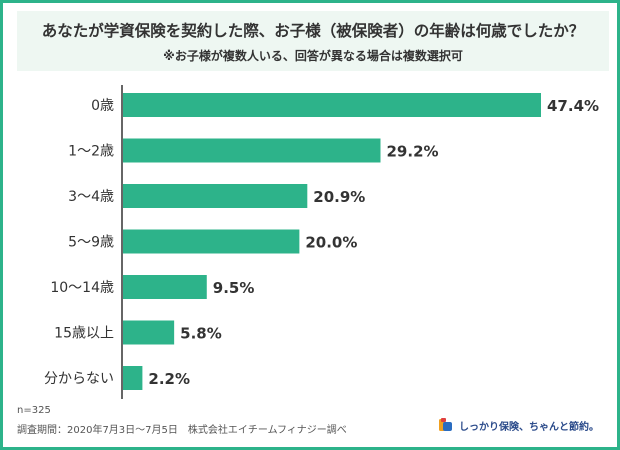 Image resolution: width=620 pixels, height=450 pixels. I want to click on category-label: 1〜2歳, so click(91, 152).